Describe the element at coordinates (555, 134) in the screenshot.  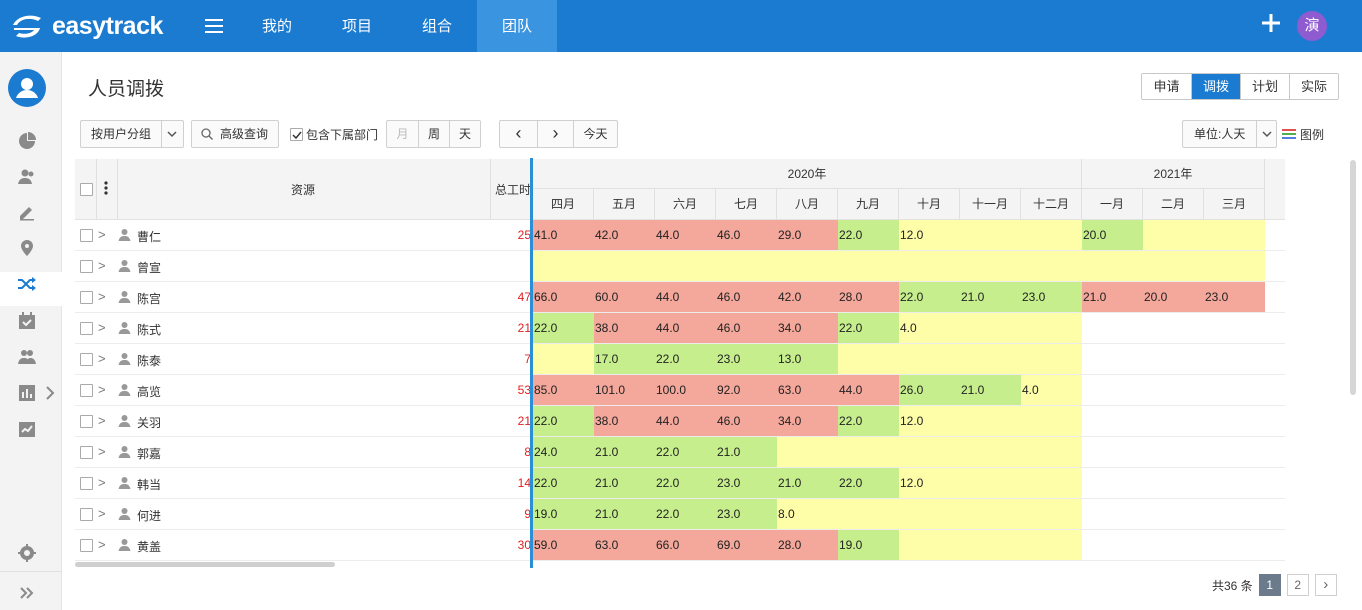
I see `next-button: ›` at that location.